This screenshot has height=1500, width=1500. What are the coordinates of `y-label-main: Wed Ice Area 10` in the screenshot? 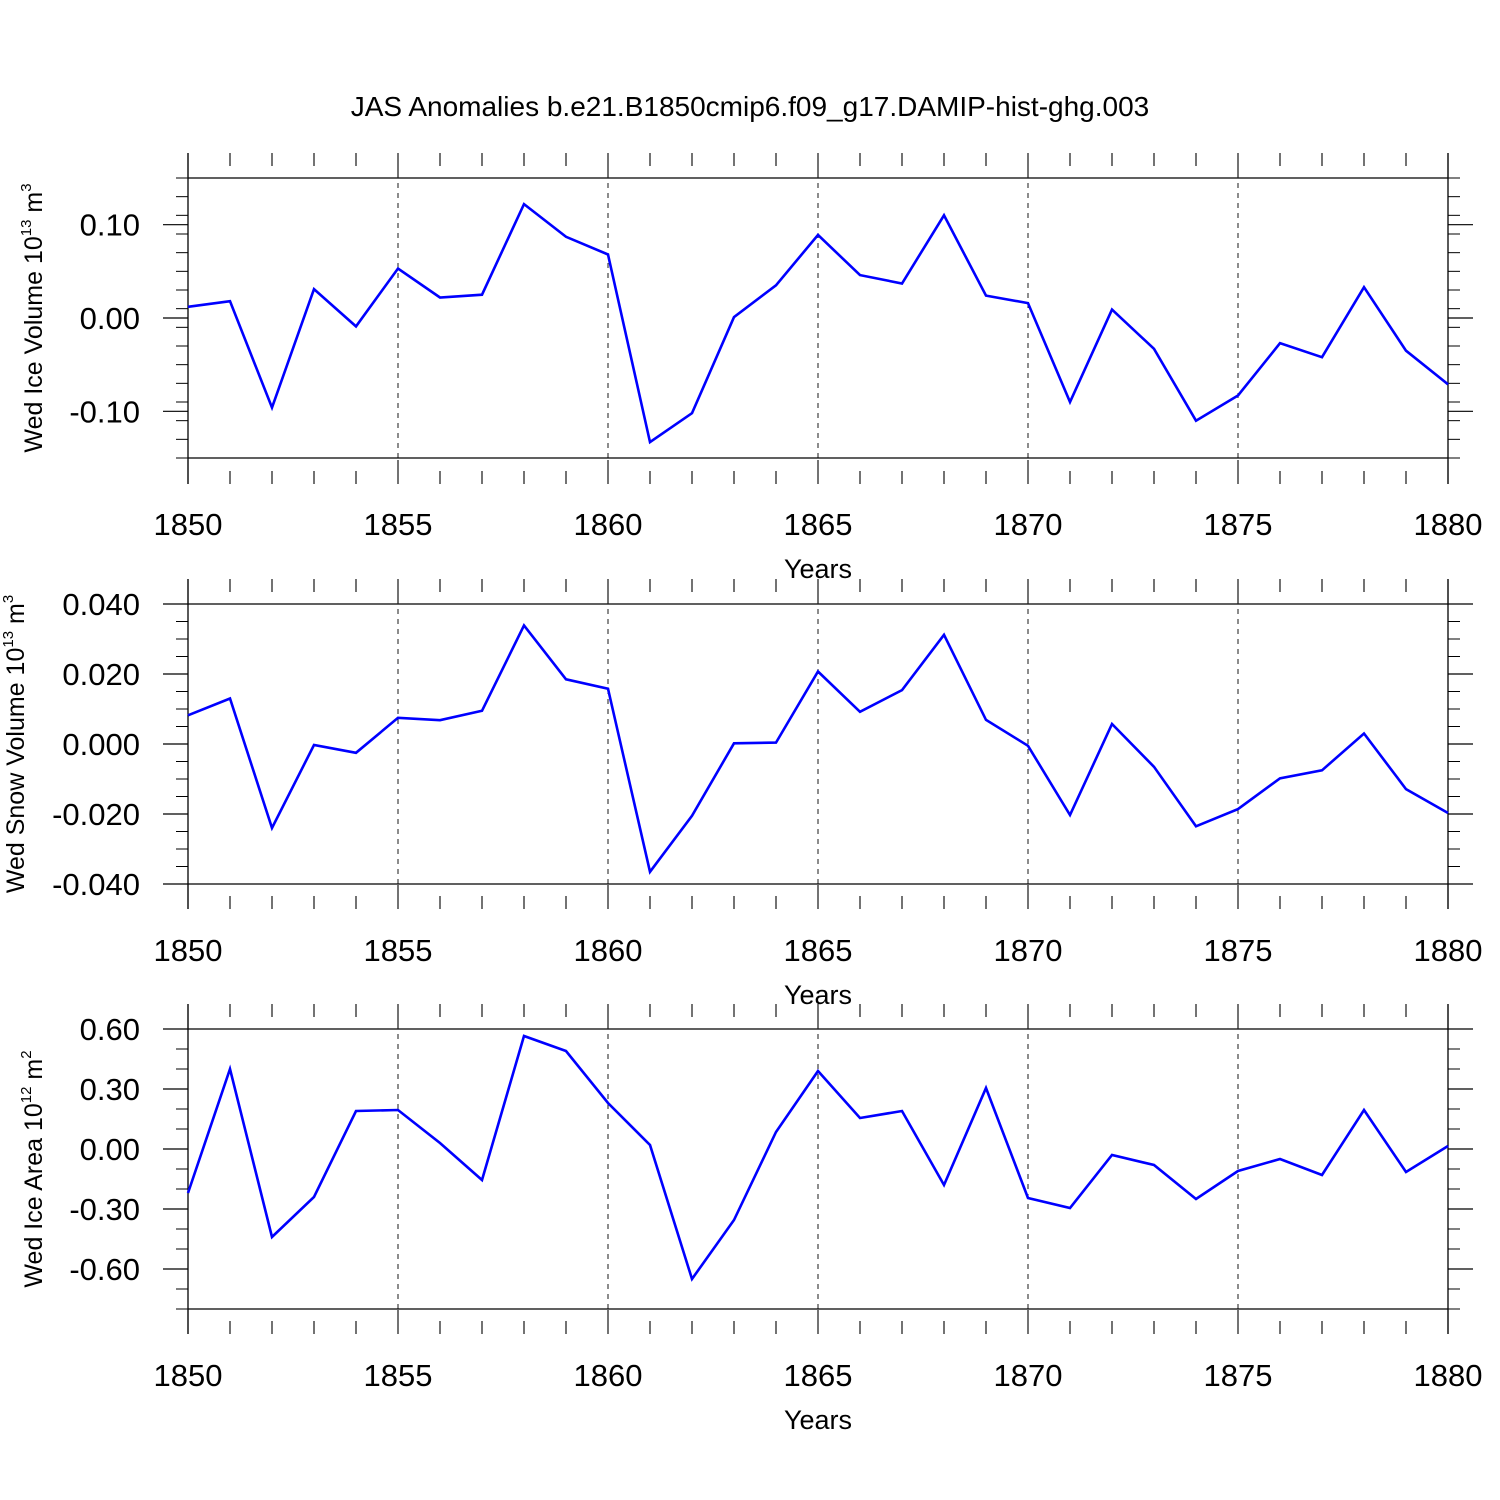 It's located at (34, 1195).